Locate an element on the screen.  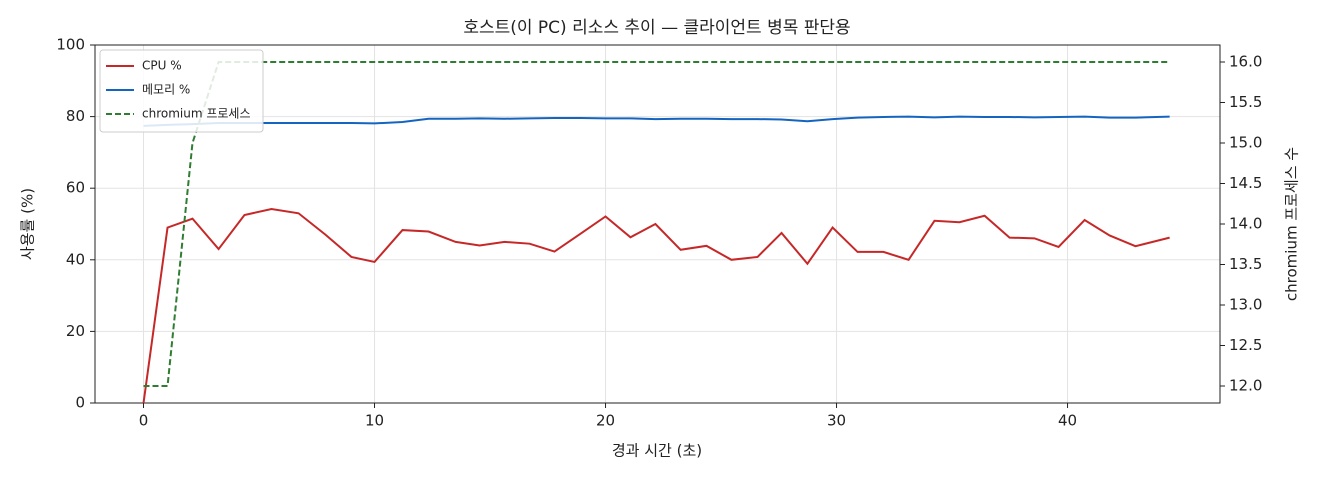
y2-tick-label: 12.0 is located at coordinates (1245, 385).